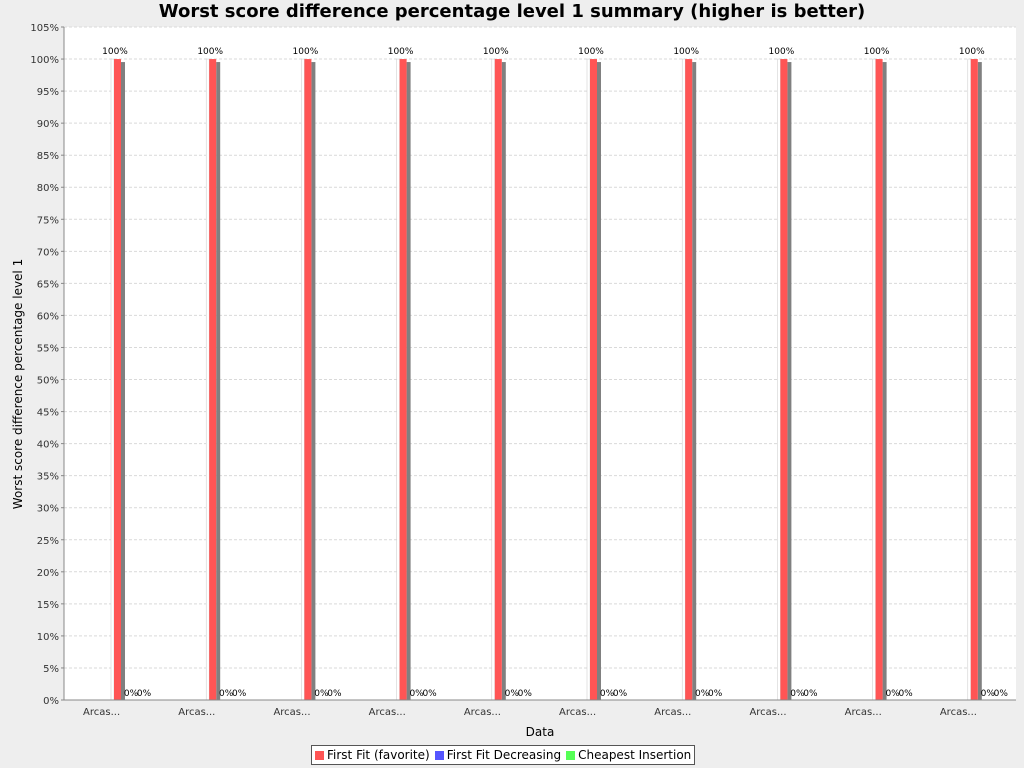 The height and width of the screenshot is (768, 1024). Describe the element at coordinates (44, 60) in the screenshot. I see `y-tick-label: 100%` at that location.